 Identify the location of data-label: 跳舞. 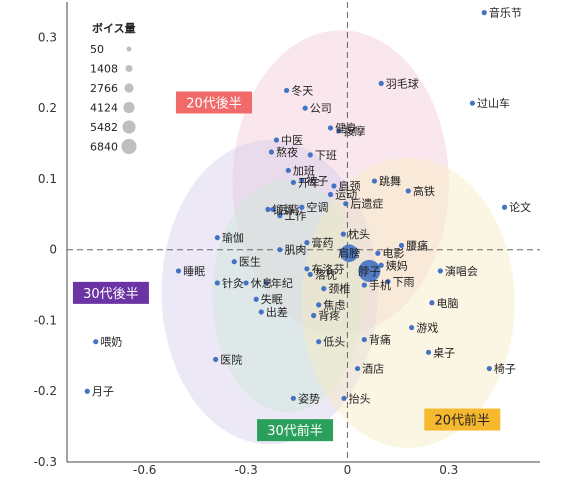
(390, 181).